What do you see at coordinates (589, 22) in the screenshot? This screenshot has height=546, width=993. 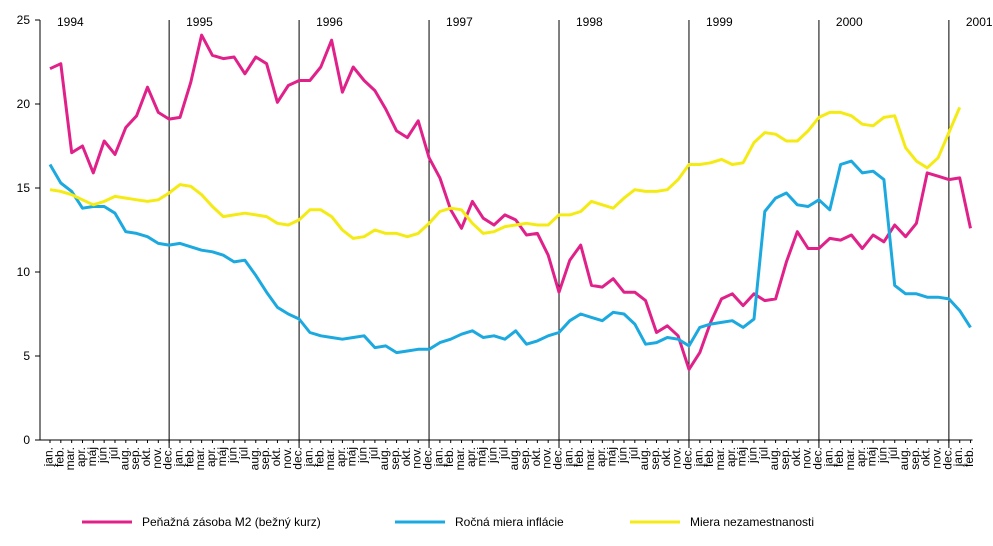 I see `year-label: 1998` at bounding box center [589, 22].